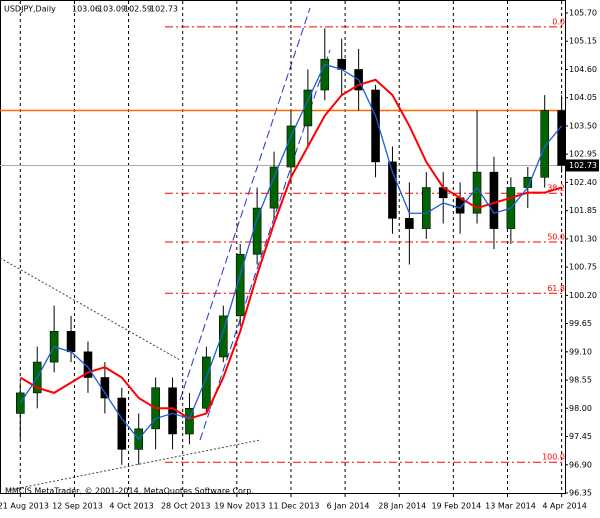  Describe the element at coordinates (580, 351) in the screenshot. I see `y-tick-label: 99.10` at that location.